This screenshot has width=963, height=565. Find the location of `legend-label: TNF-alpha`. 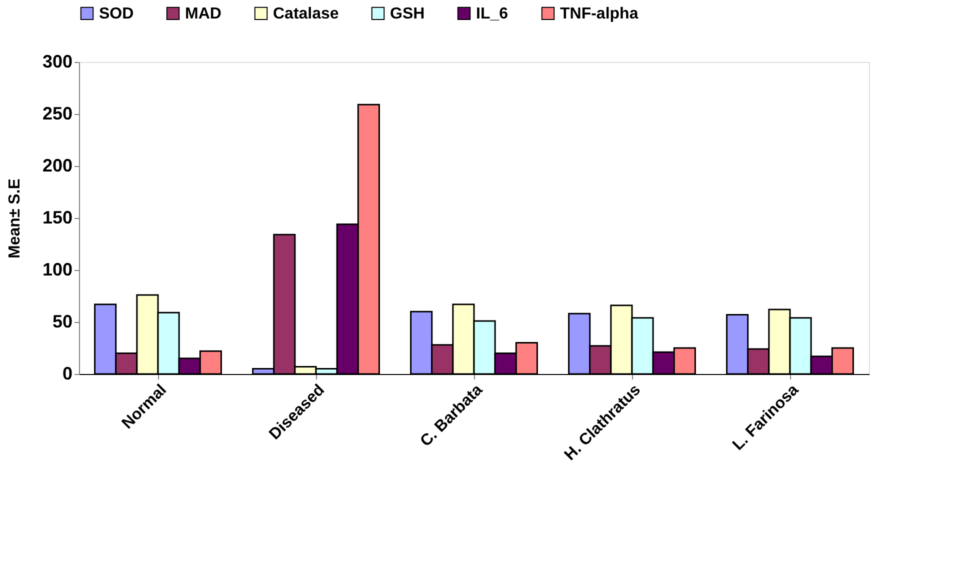

legend-label: TNF-alpha is located at coordinates (599, 13).